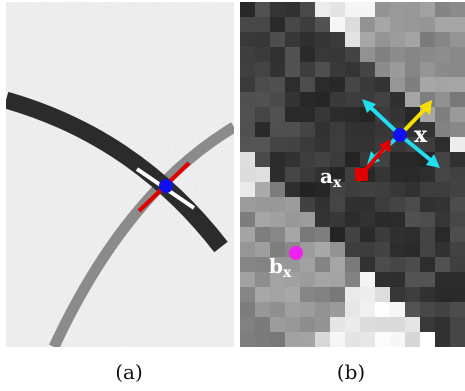 Image resolution: width=465 pixels, height=391 pixels. What do you see at coordinates (296, 253) in the screenshot?
I see `point-b-marker` at bounding box center [296, 253].